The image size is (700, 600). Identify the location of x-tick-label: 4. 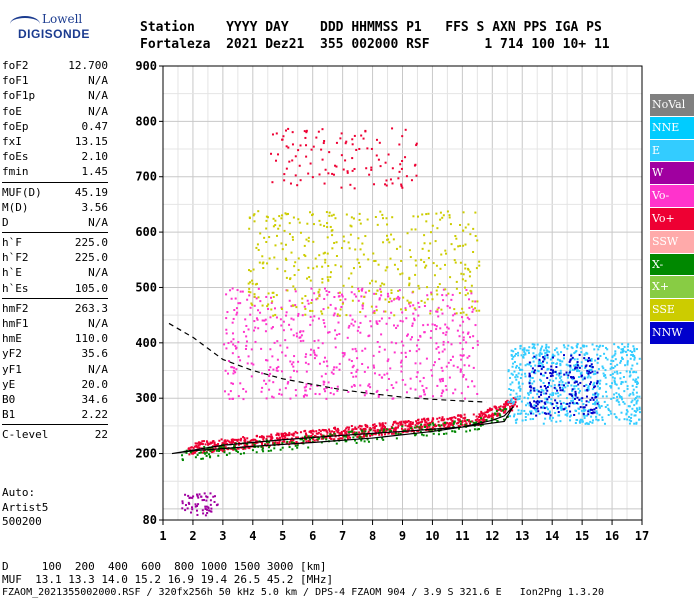
(252, 536).